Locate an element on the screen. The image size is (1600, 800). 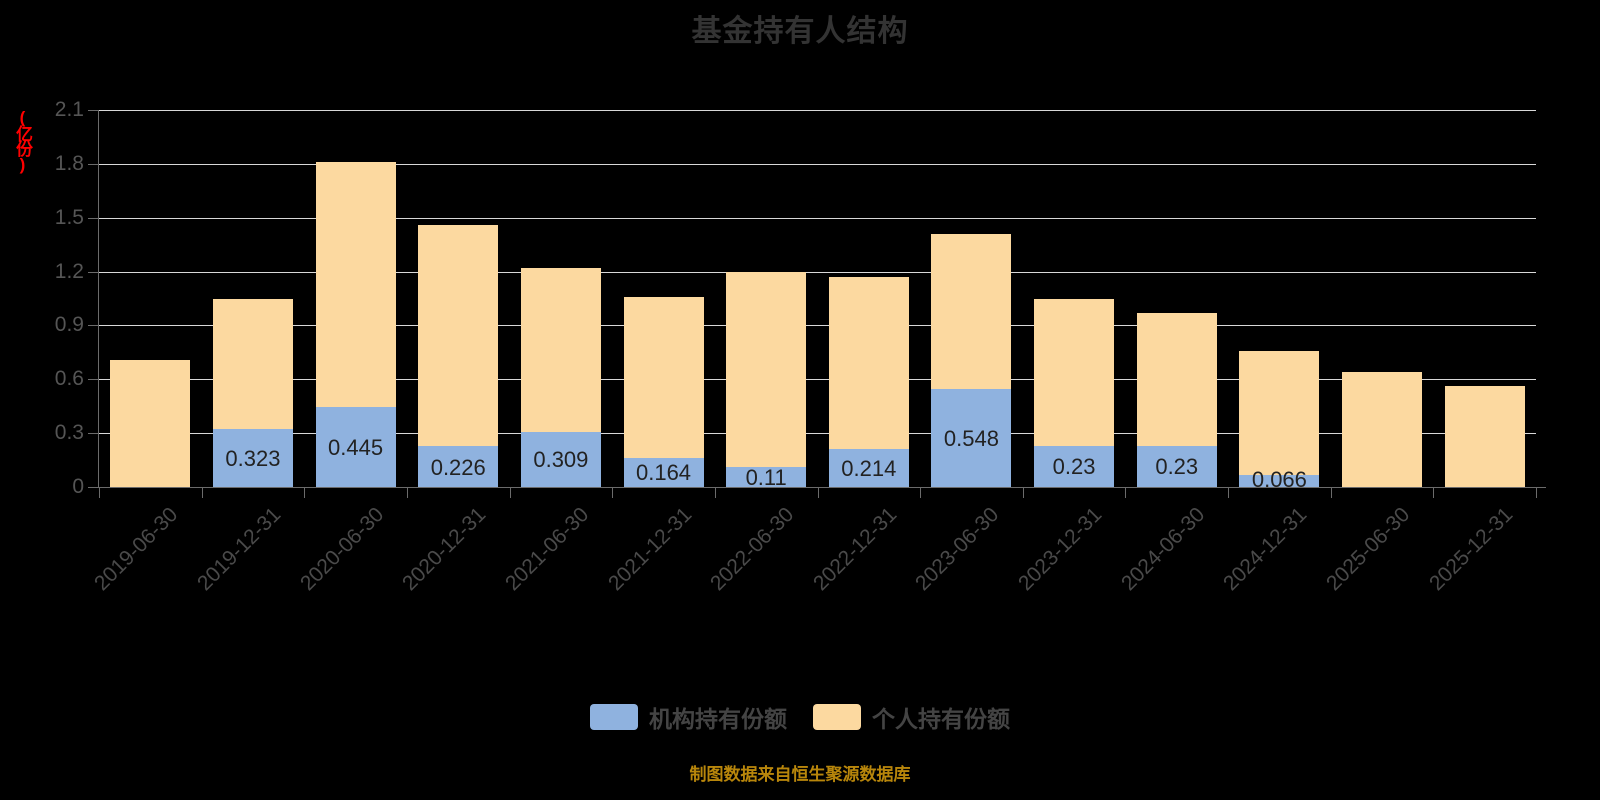
y-axis-tick-label: 0 is located at coordinates (78, 486).